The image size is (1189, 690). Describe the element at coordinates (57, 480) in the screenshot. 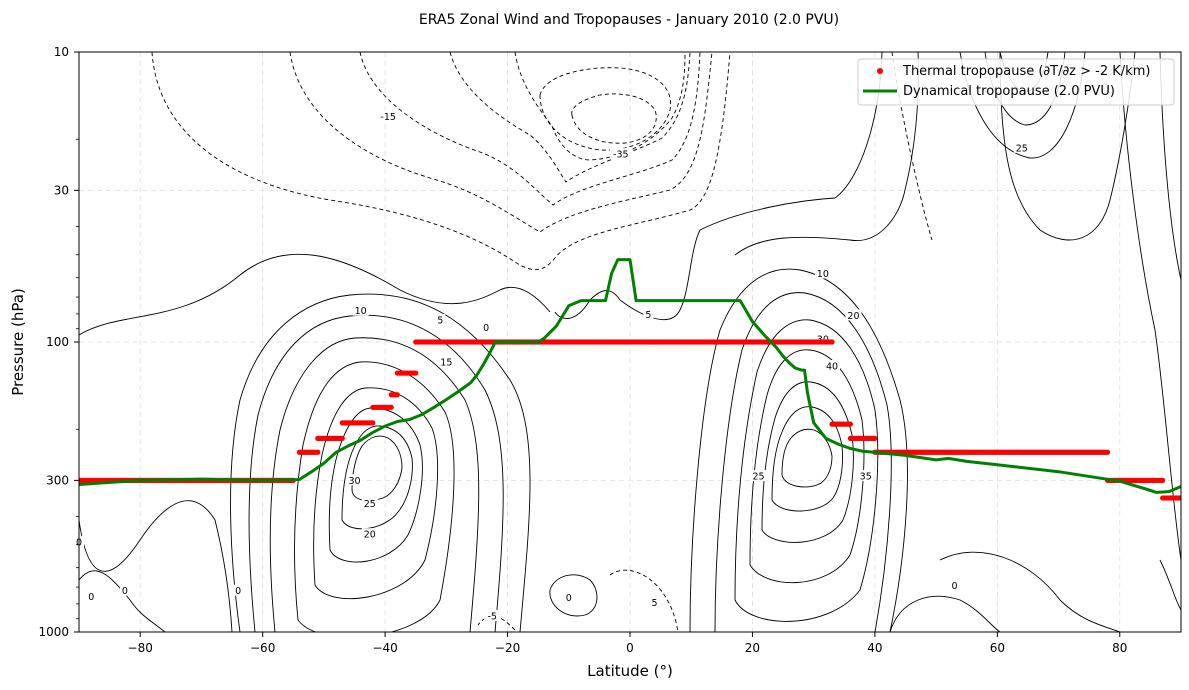

I see `y-tick-label: 300` at that location.